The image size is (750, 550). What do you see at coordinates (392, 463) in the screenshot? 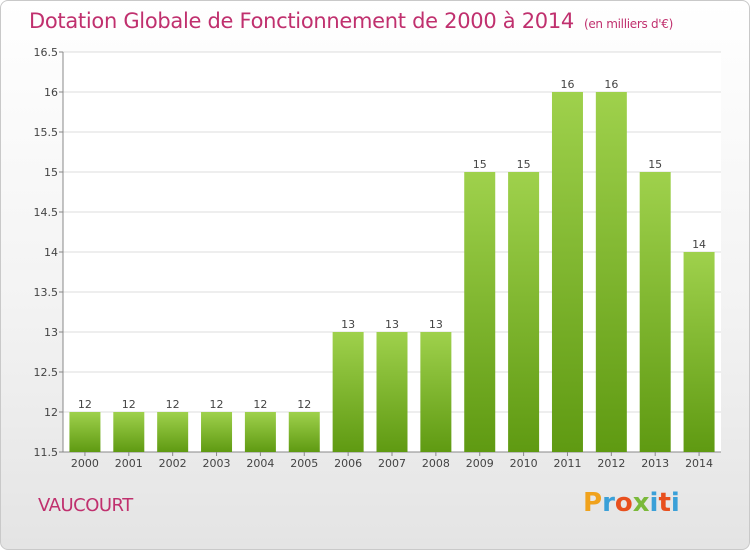
I see `x-tick-label: 2007` at bounding box center [392, 463].